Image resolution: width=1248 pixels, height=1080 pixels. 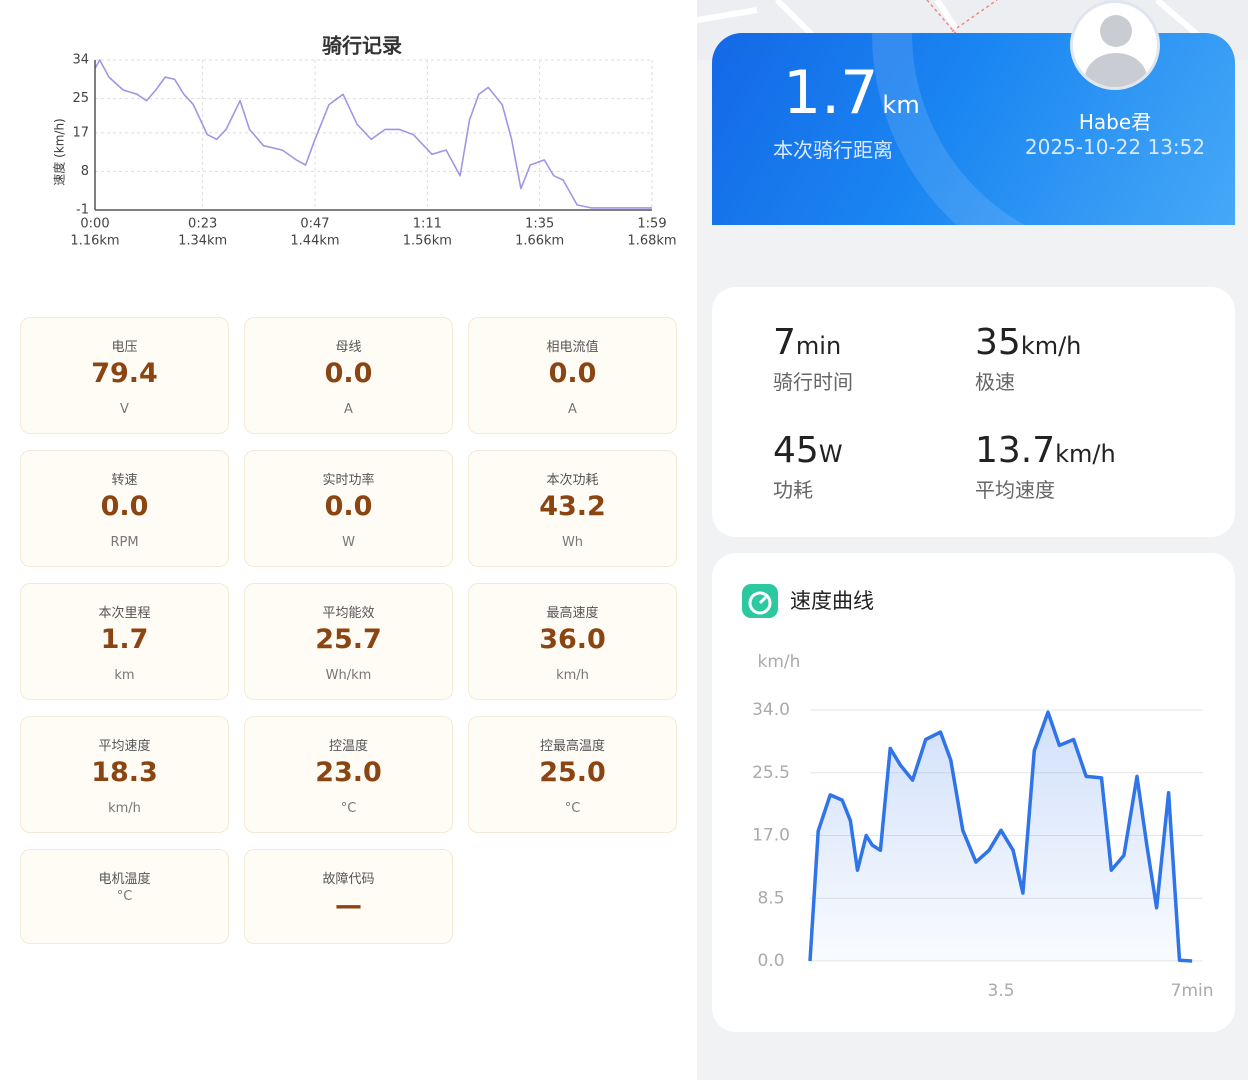 I want to click on metric-label: 平均速度, so click(x=124, y=746).